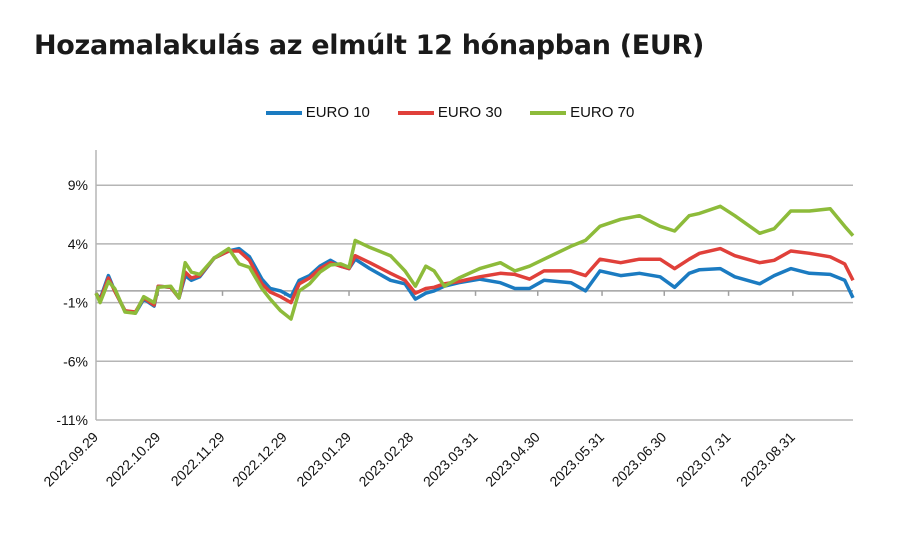  What do you see at coordinates (470, 112) in the screenshot?
I see `legend-label: EURO 30` at bounding box center [470, 112].